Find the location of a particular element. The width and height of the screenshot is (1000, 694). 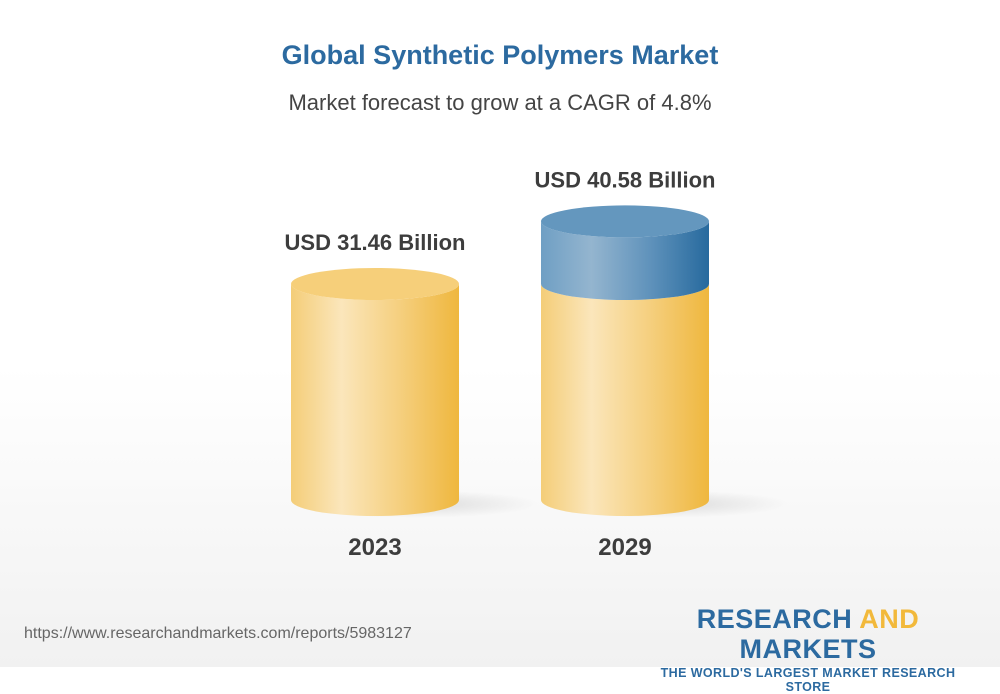

data-label: USD 31.46 Billion is located at coordinates (375, 242).